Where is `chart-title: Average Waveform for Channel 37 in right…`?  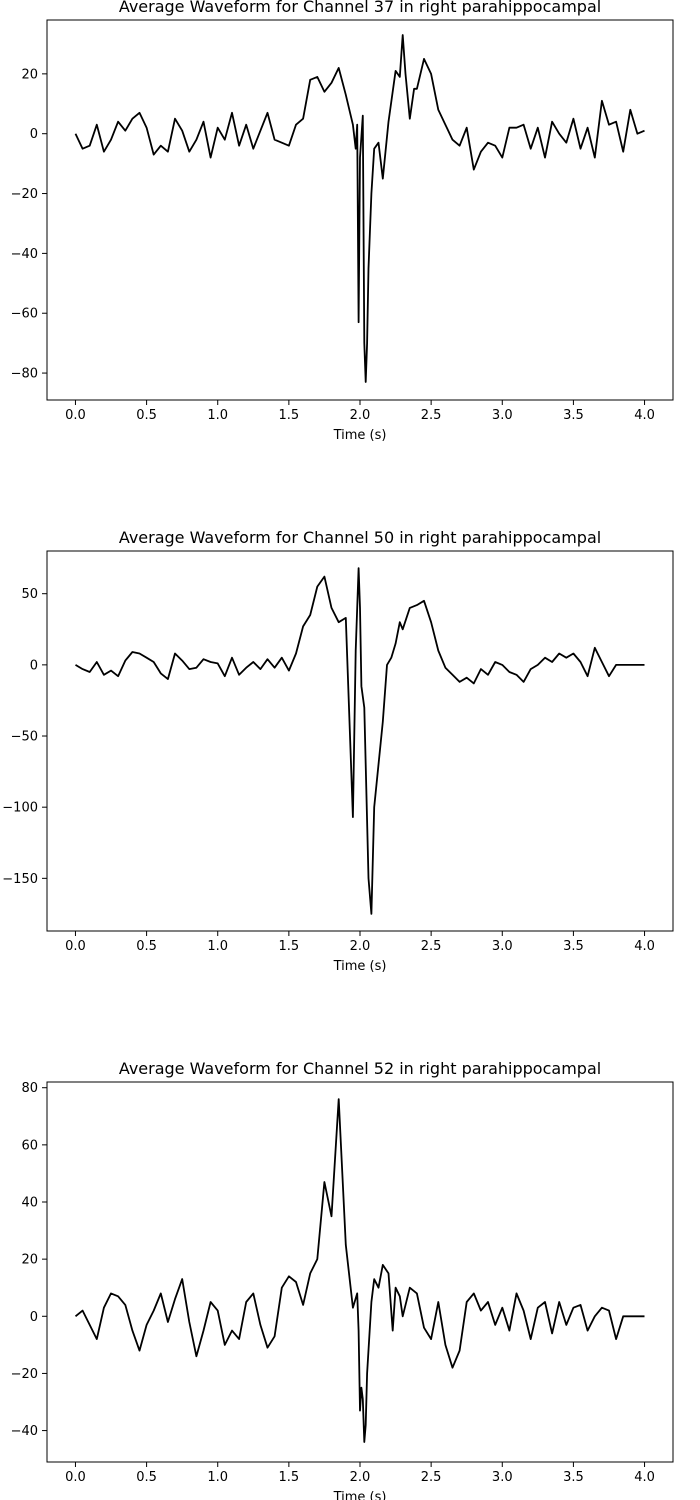
chart-title: Average Waveform for Channel 37 in right… is located at coordinates (360, 8).